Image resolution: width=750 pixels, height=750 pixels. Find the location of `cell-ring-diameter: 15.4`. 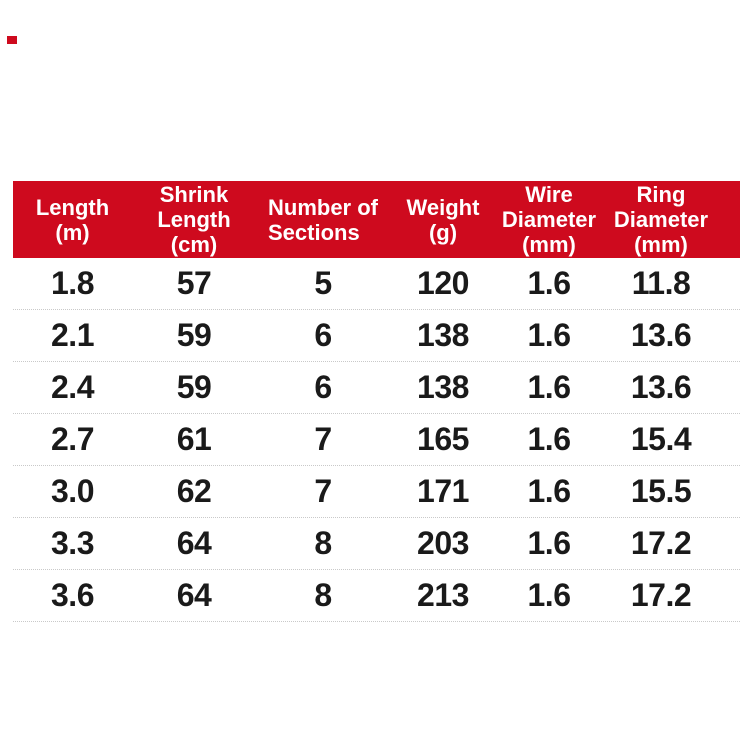

cell-ring-diameter: 15.4 is located at coordinates (661, 439).